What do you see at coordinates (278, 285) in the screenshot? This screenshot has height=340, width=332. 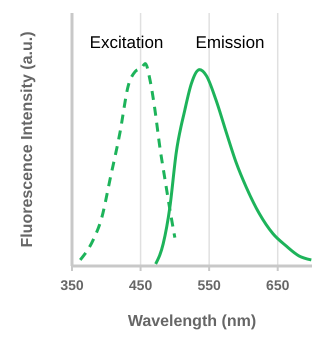 I see `x-tick-label: 650` at bounding box center [278, 285].